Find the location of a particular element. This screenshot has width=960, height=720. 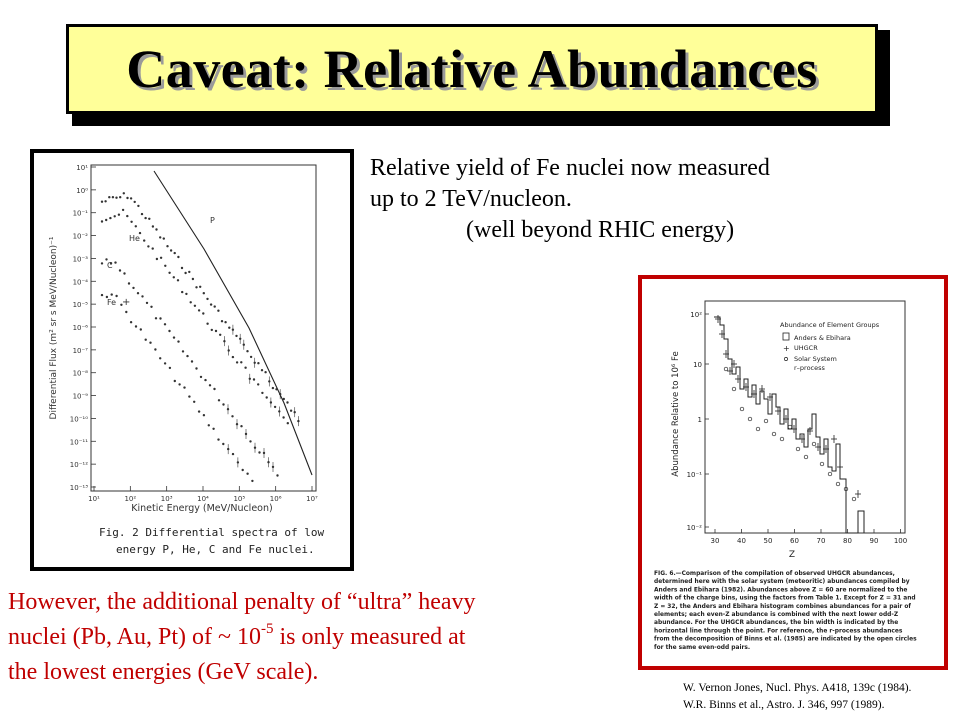

spectra-y-tick-label: 10⁻¹ is located at coordinates (81, 214).